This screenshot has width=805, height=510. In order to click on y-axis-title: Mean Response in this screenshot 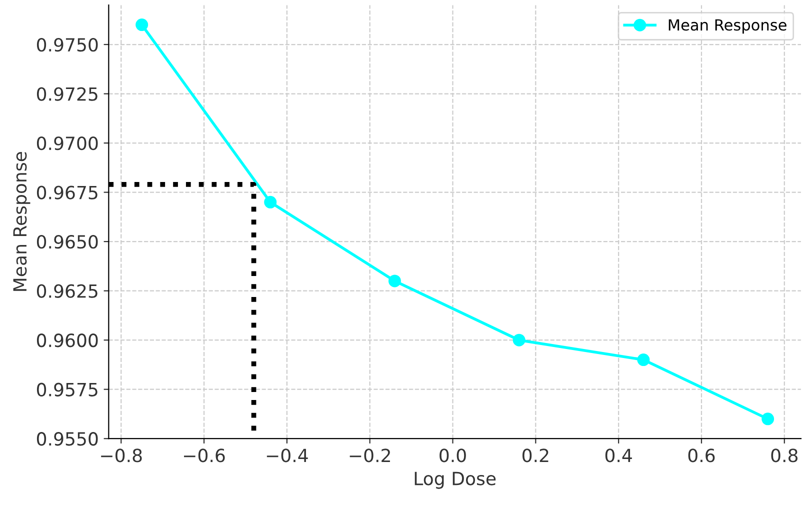, I will do `click(21, 221)`.